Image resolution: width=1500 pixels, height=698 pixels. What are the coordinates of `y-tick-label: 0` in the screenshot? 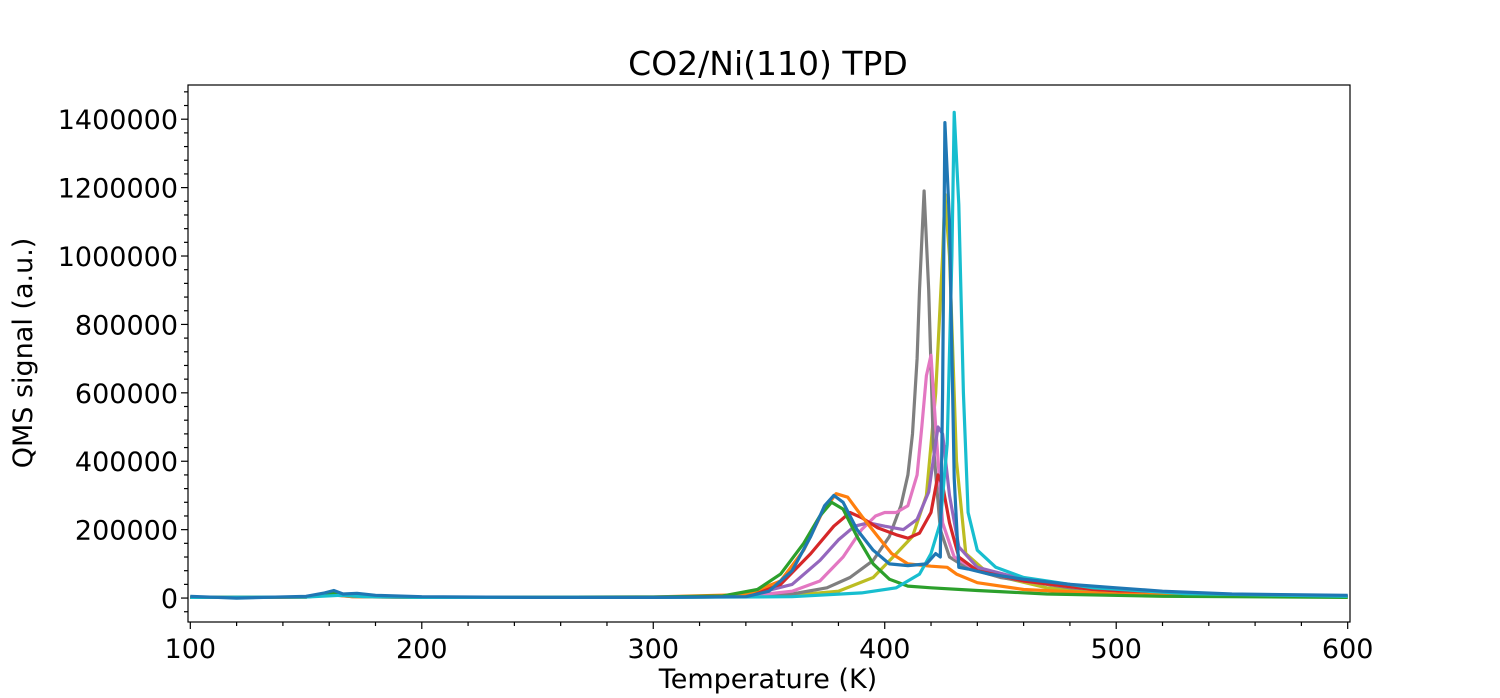 It's located at (169, 599).